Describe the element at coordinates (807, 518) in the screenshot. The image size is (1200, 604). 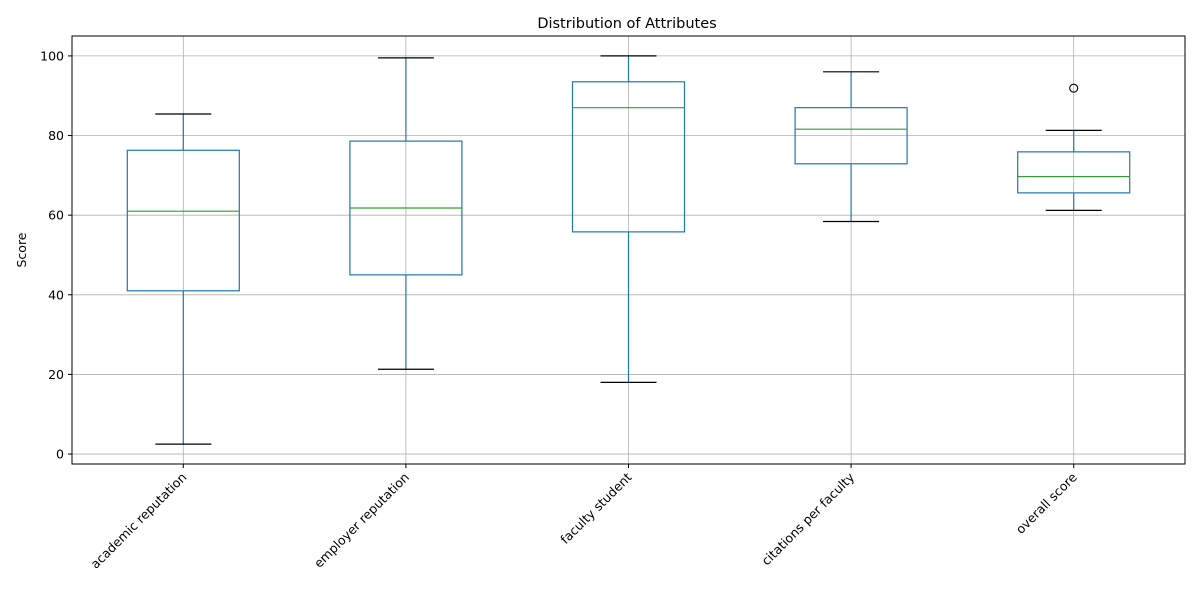
I see `x-tick-label: citations per faculty` at that location.